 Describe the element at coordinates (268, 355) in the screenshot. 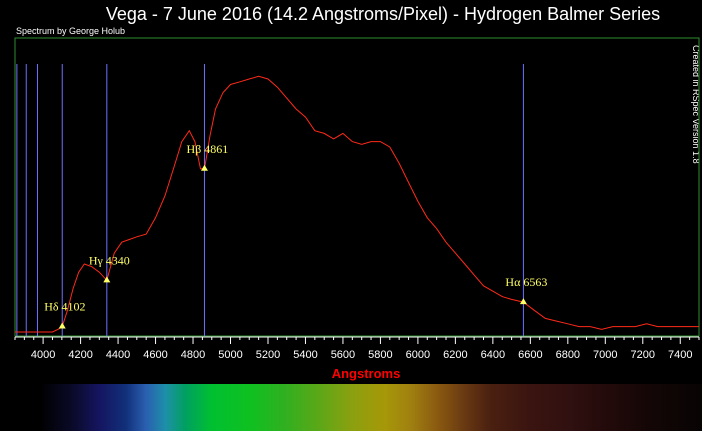

I see `x-tick-label: 5200` at that location.